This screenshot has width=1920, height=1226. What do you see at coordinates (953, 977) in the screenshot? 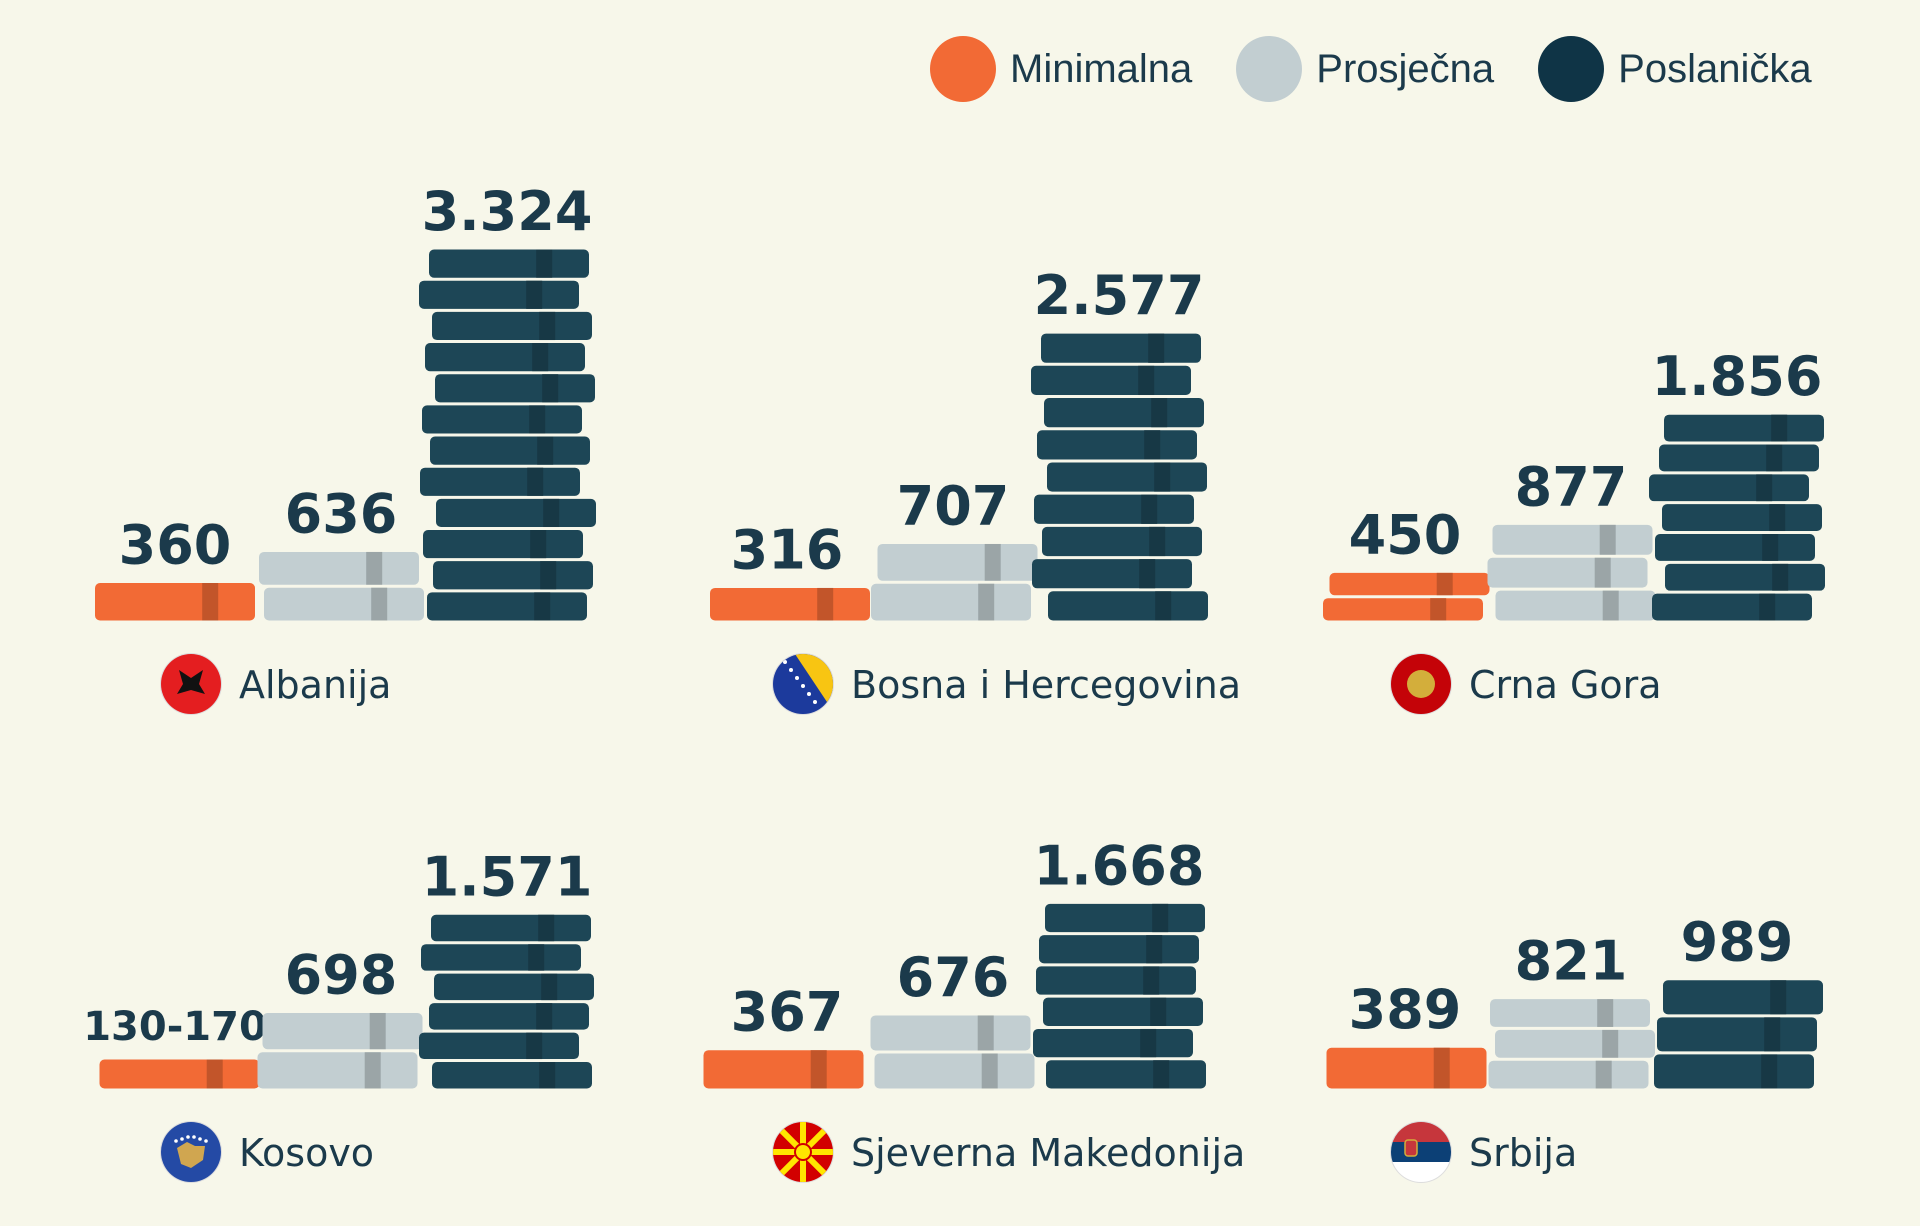
I see `value-label-sjeverna-makedonija-prosjecna: 676` at bounding box center [953, 977].